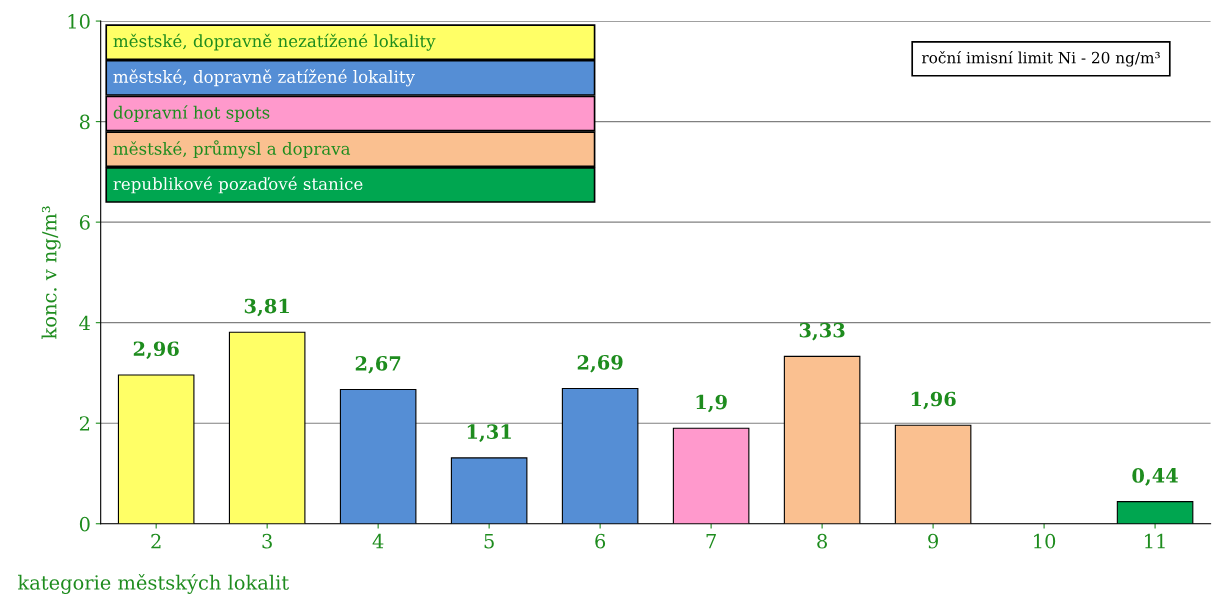 This screenshot has height=602, width=1213. Describe the element at coordinates (1040, 58) in the screenshot. I see `annotation: roční imisní limit Ni - 20 ng/m³` at that location.